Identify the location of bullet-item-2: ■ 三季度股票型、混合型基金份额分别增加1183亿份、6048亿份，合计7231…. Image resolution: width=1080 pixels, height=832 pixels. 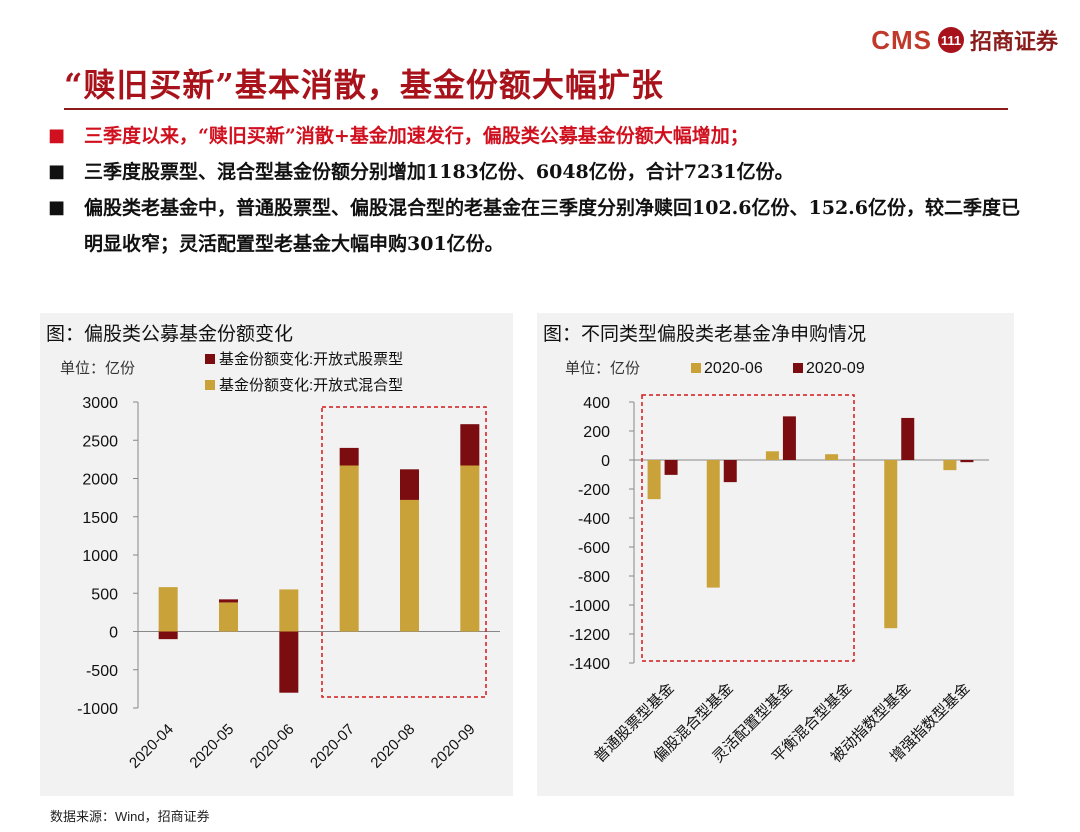
(543, 172).